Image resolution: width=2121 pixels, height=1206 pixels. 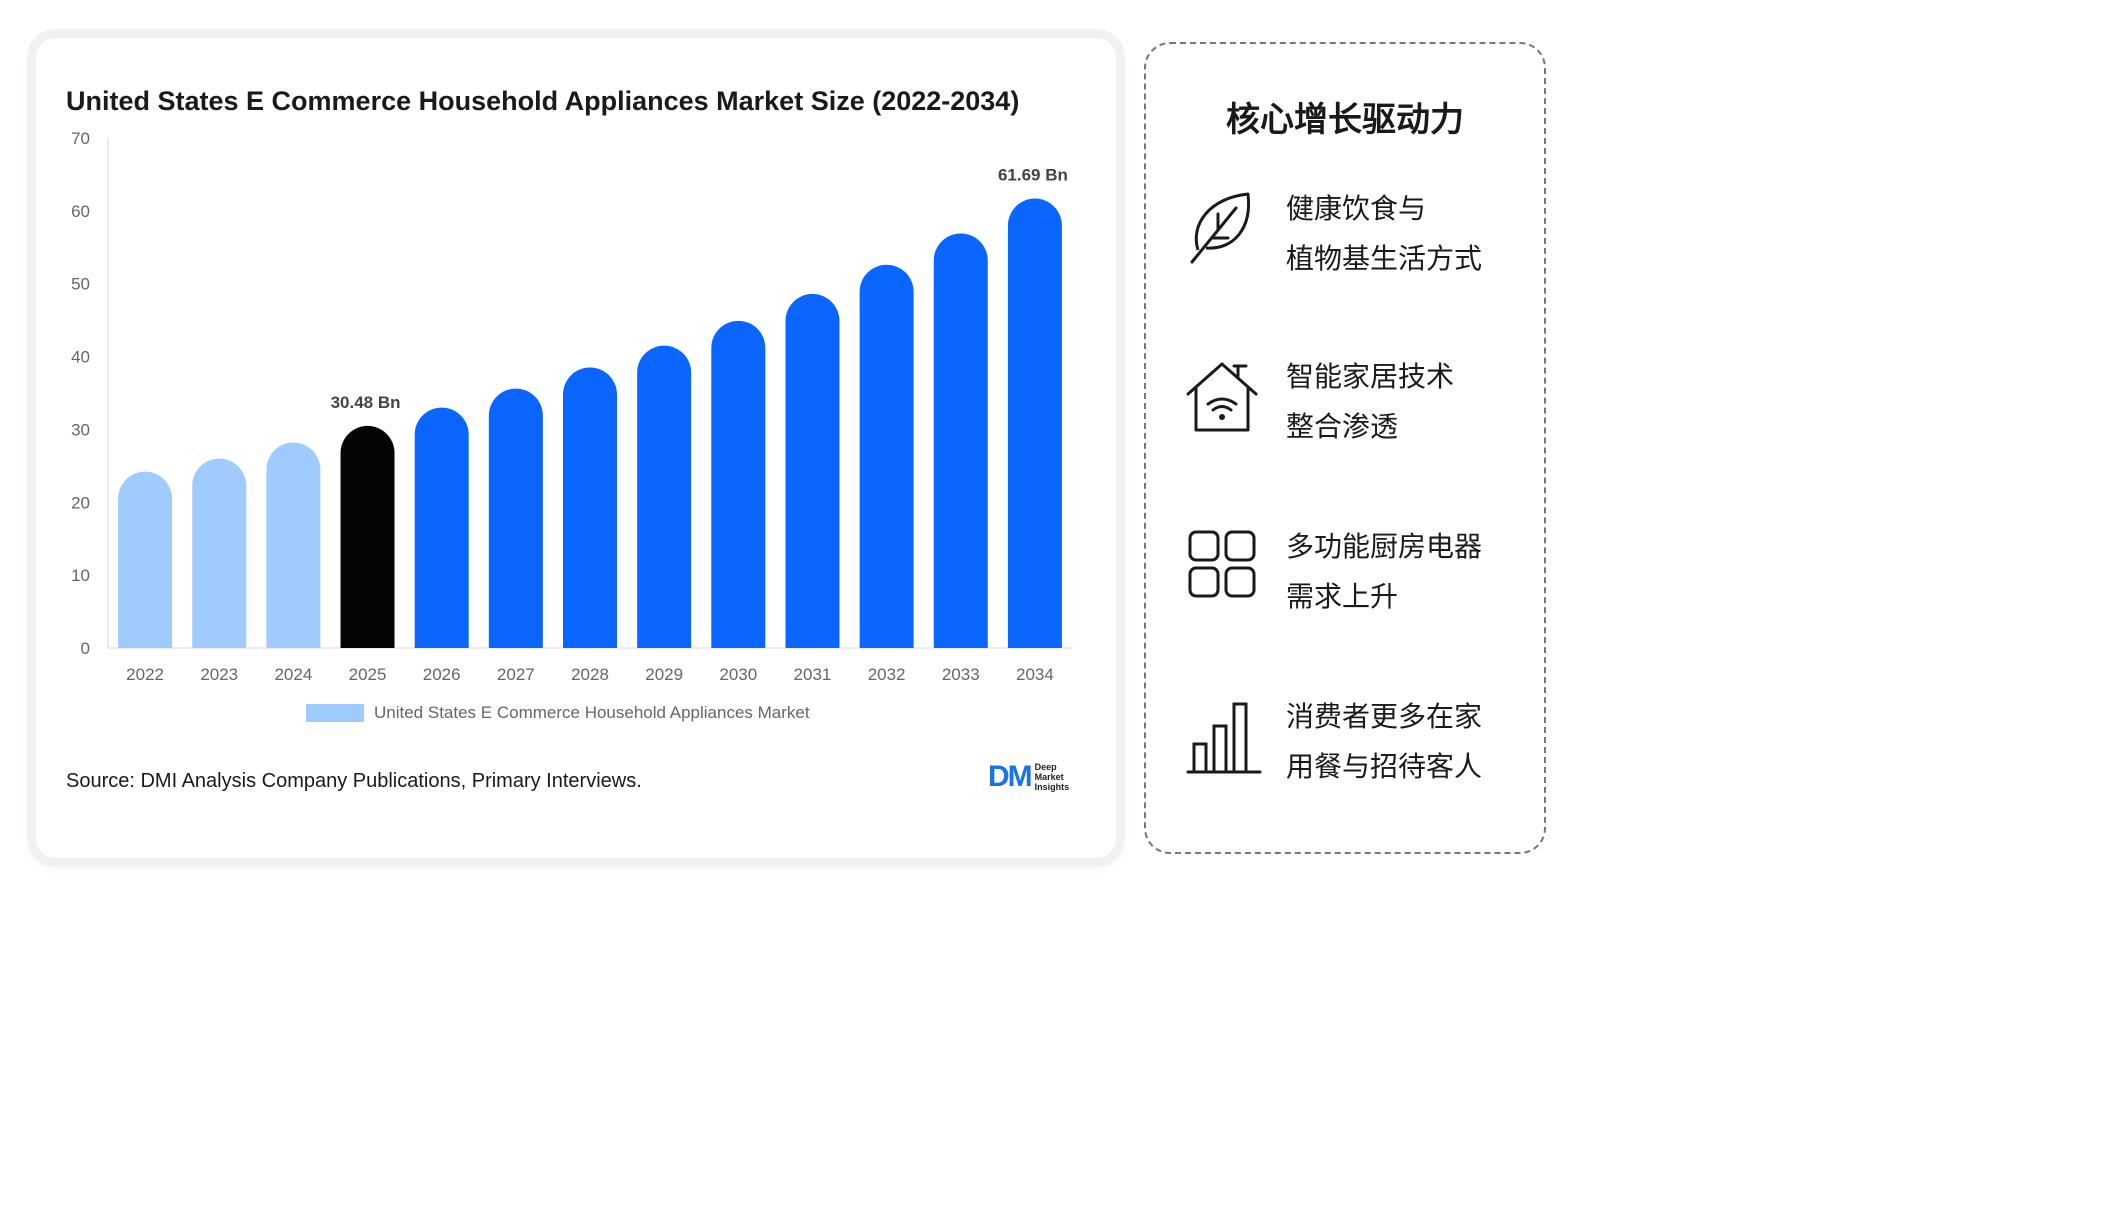 What do you see at coordinates (80, 502) in the screenshot?
I see `y-tick-label: 20` at bounding box center [80, 502].